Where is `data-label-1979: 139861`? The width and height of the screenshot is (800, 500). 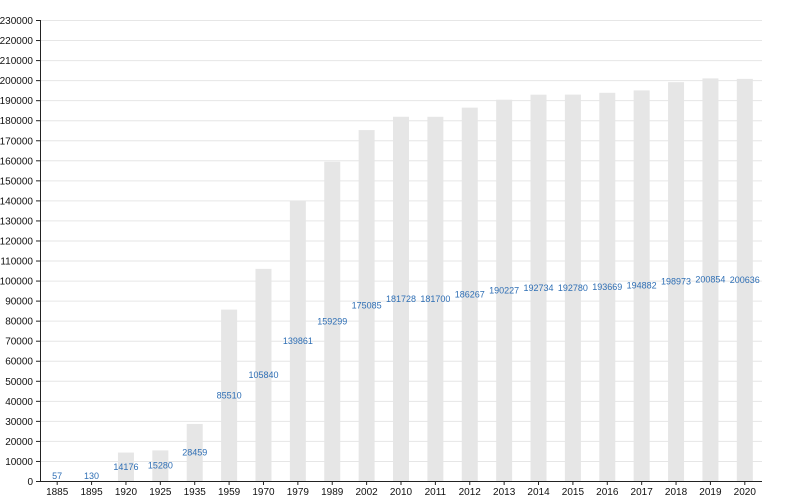 data-label-1979: 139861 is located at coordinates (298, 341).